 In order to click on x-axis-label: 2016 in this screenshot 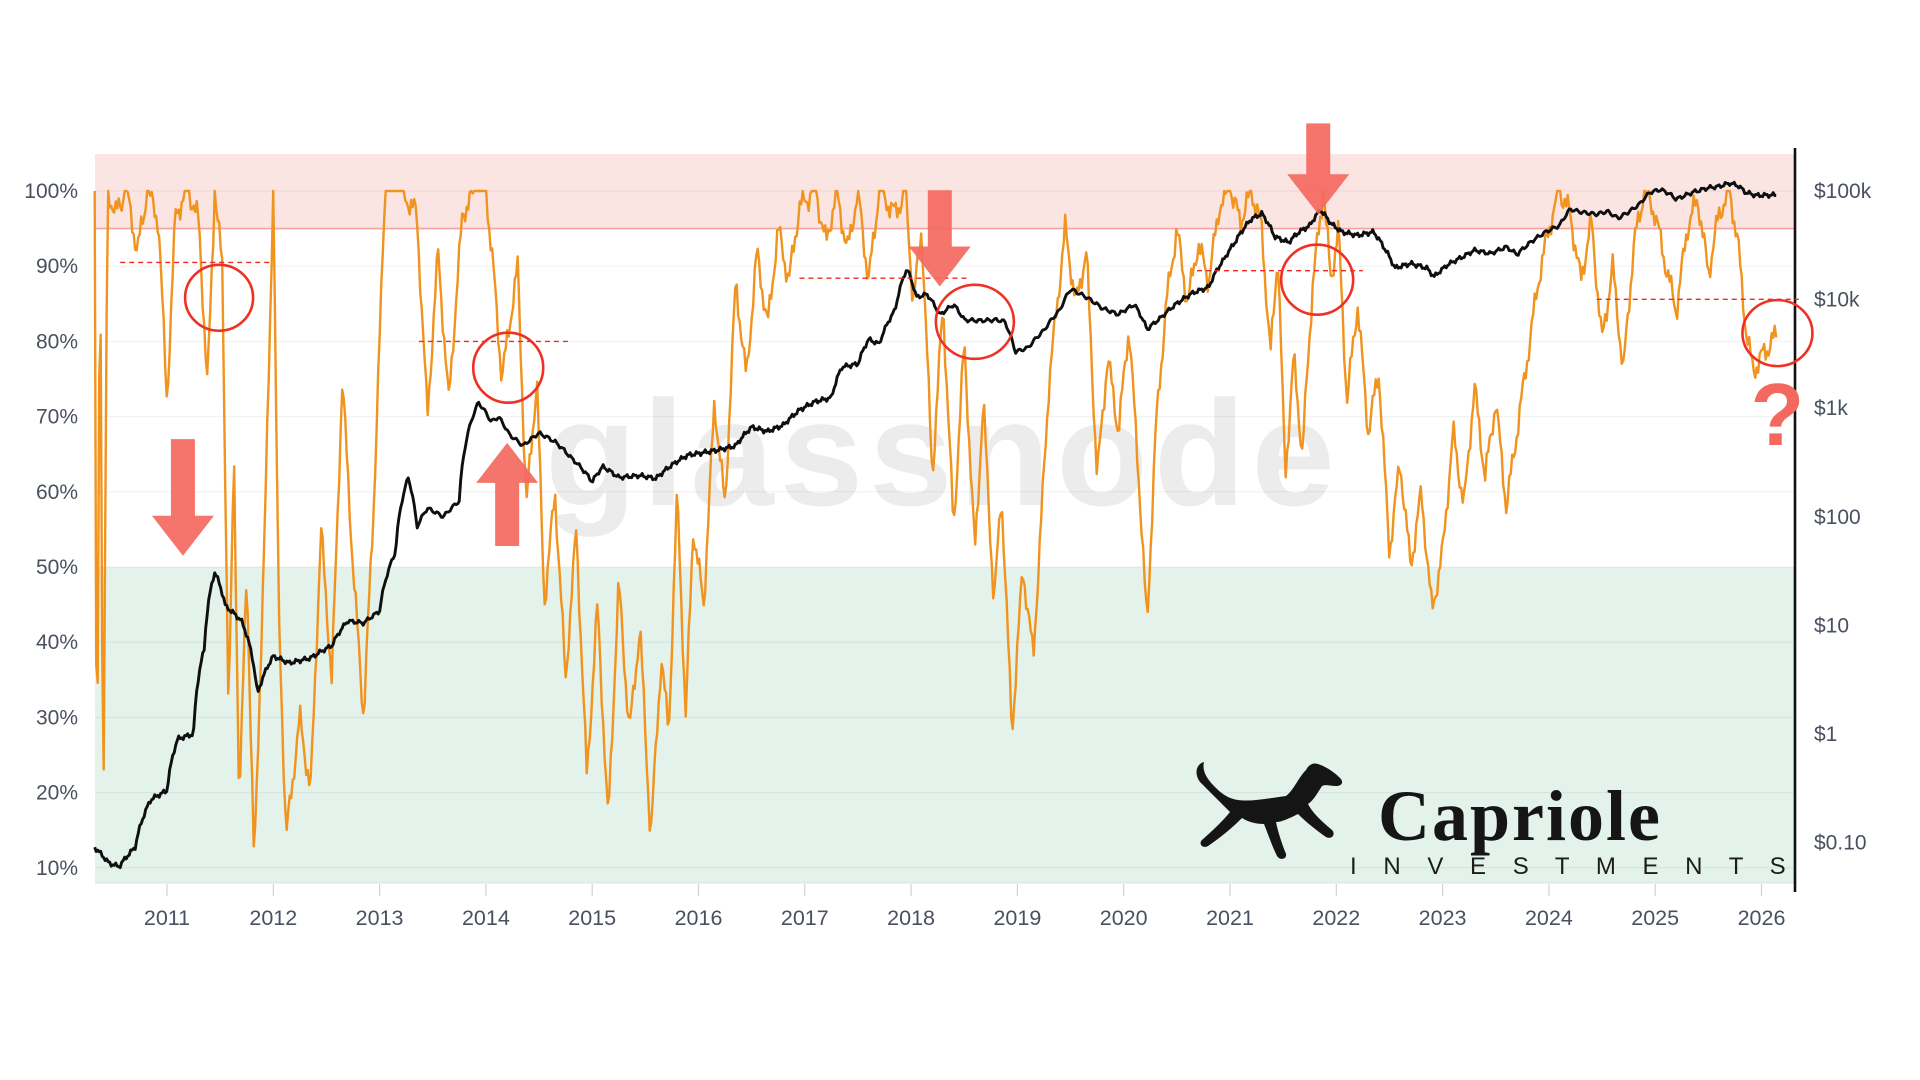, I will do `click(699, 918)`.